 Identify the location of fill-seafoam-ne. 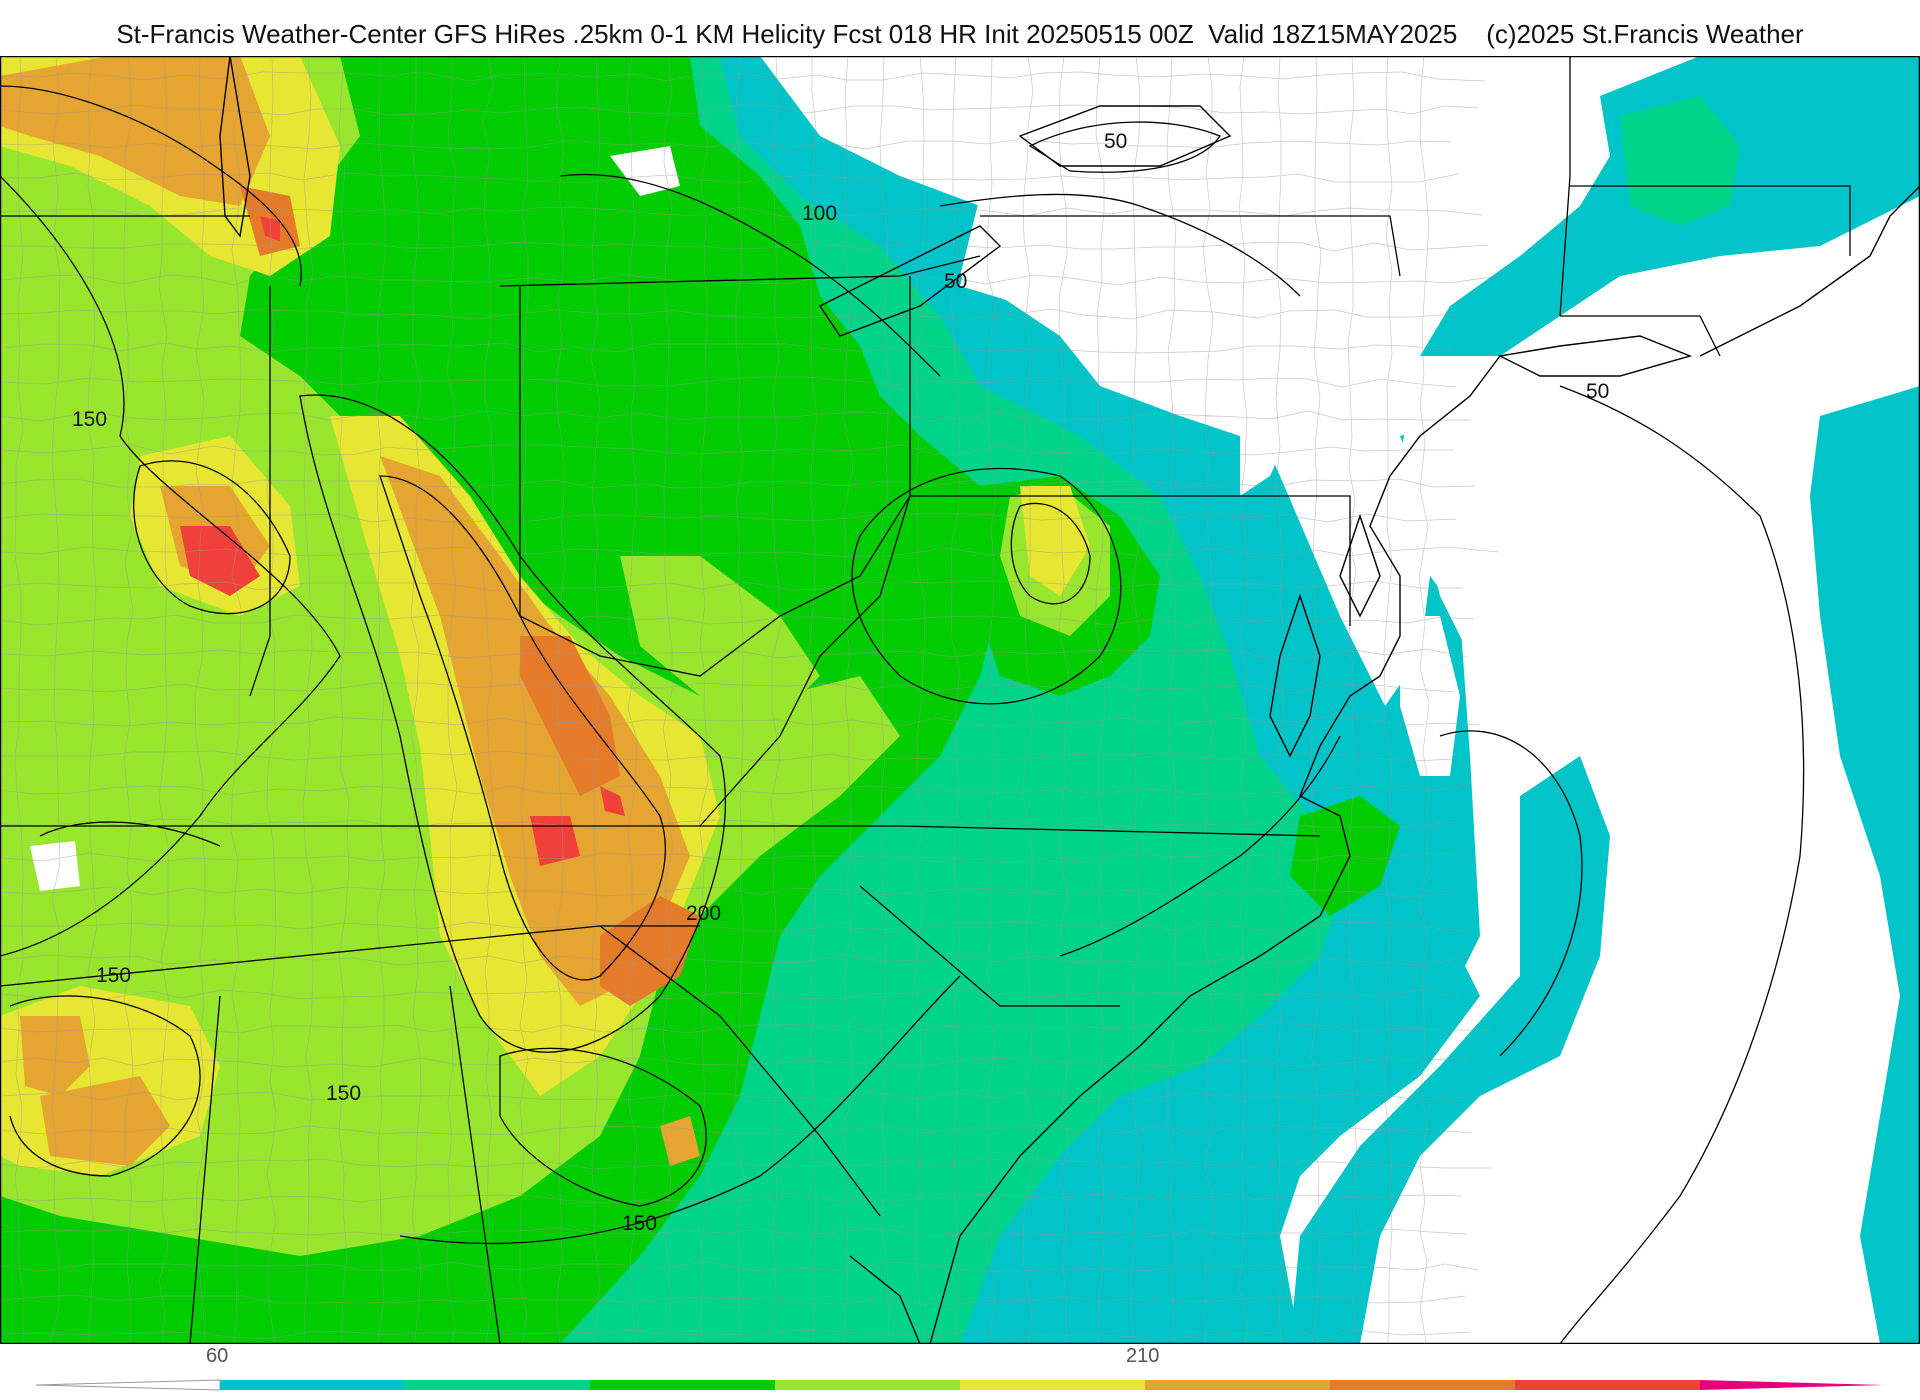
(1680, 161).